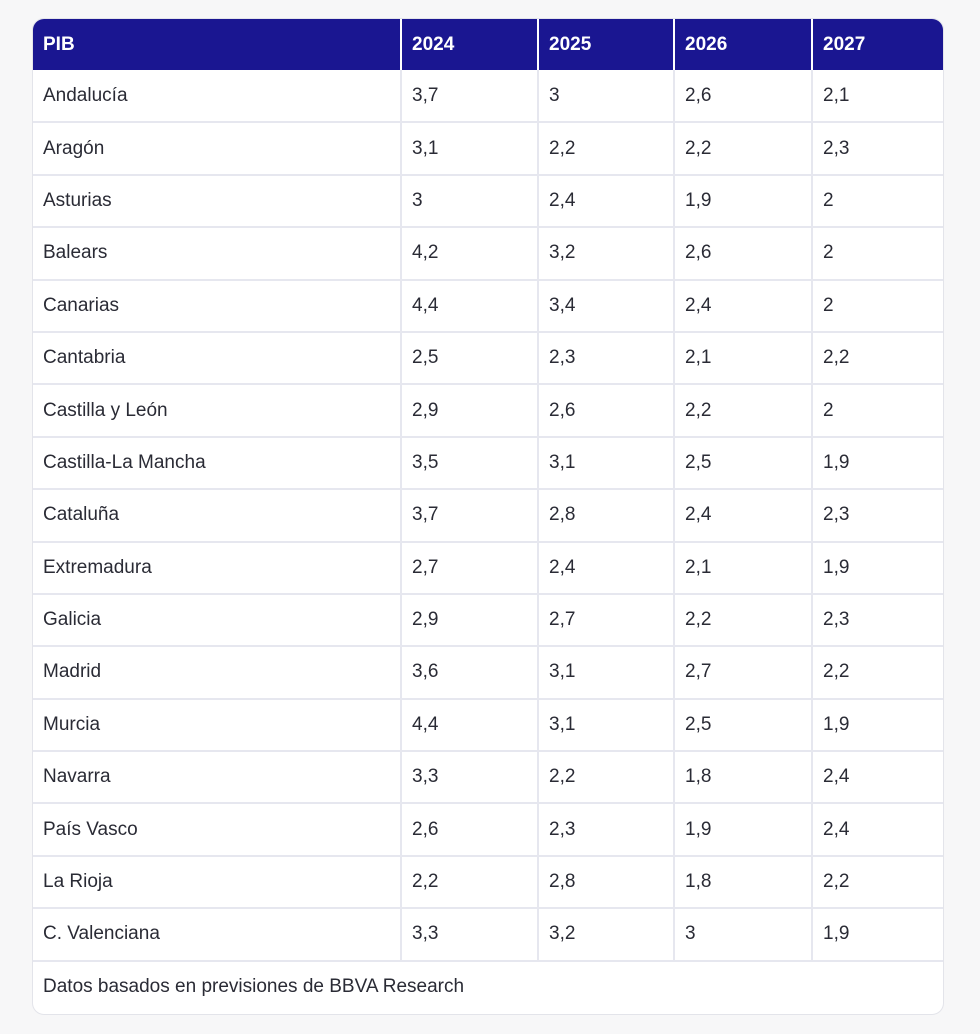 The height and width of the screenshot is (1034, 980). Describe the element at coordinates (217, 935) in the screenshot. I see `region-name-cell: C. Valenciana` at that location.